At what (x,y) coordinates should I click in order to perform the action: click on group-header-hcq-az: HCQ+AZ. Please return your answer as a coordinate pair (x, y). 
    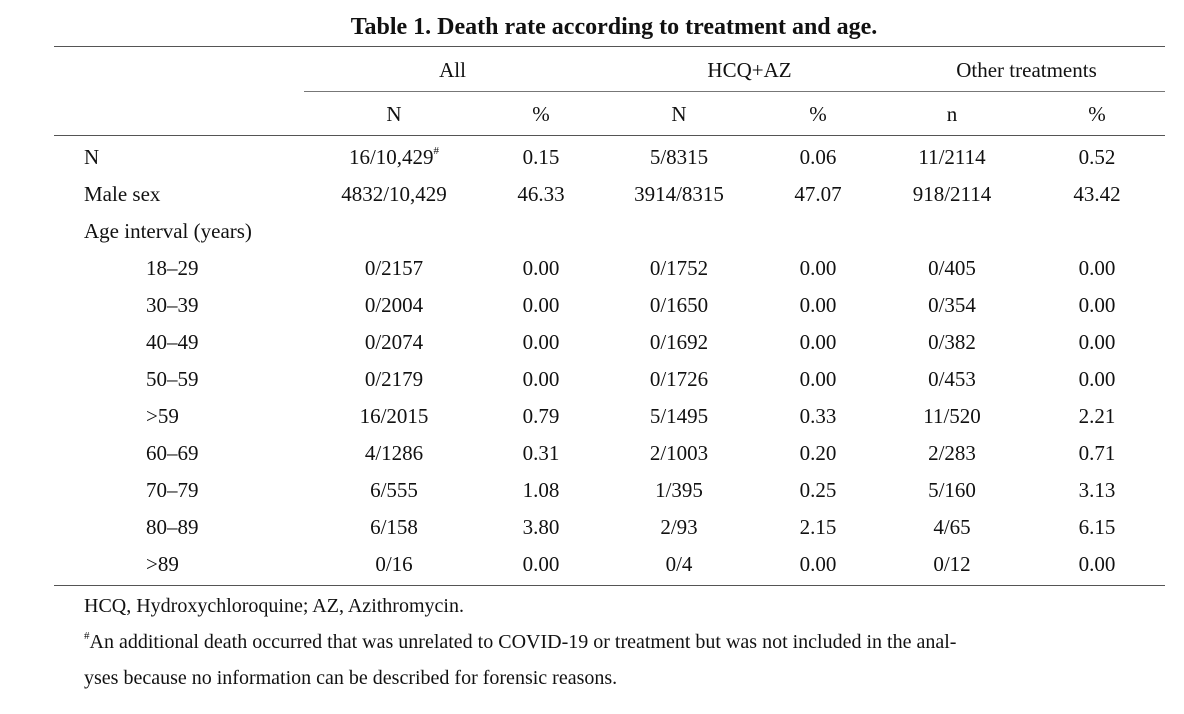
    Looking at the image, I should click on (749, 70).